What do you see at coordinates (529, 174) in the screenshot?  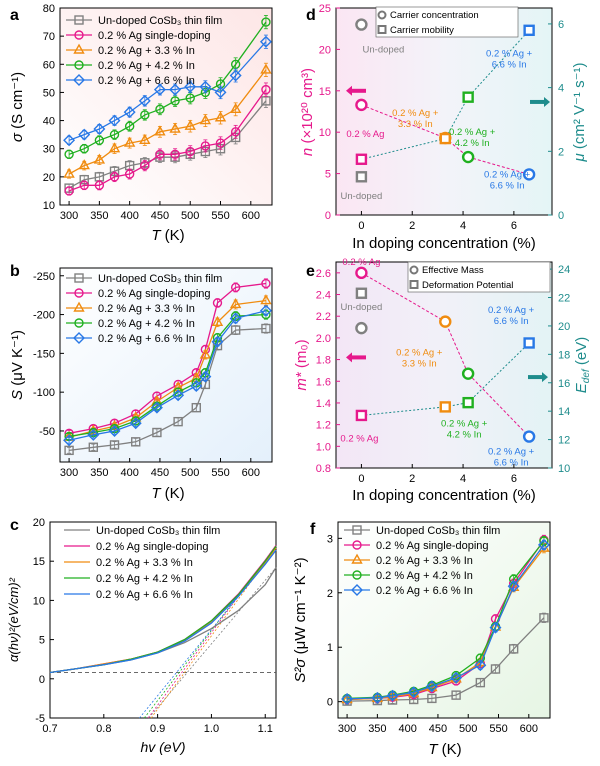 I see `panel-d-left-point` at bounding box center [529, 174].